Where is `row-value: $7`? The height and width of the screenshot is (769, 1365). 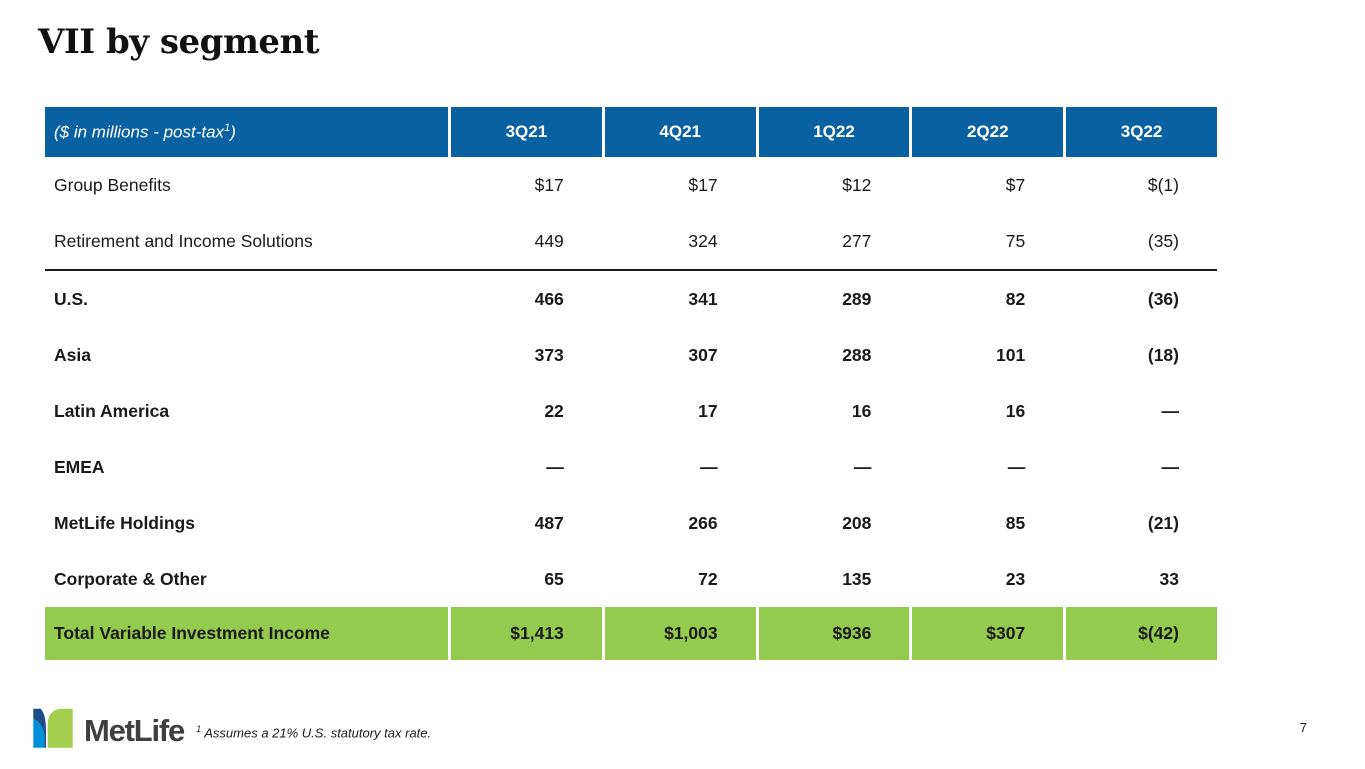
row-value: $7 is located at coordinates (986, 185).